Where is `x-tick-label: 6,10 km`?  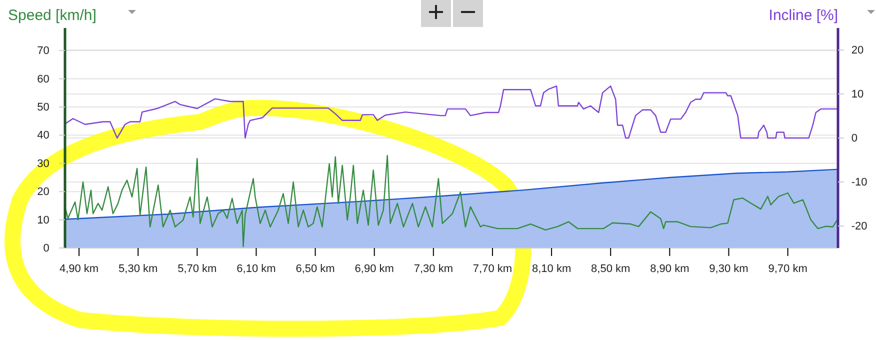 x-tick-label: 6,10 km is located at coordinates (256, 269).